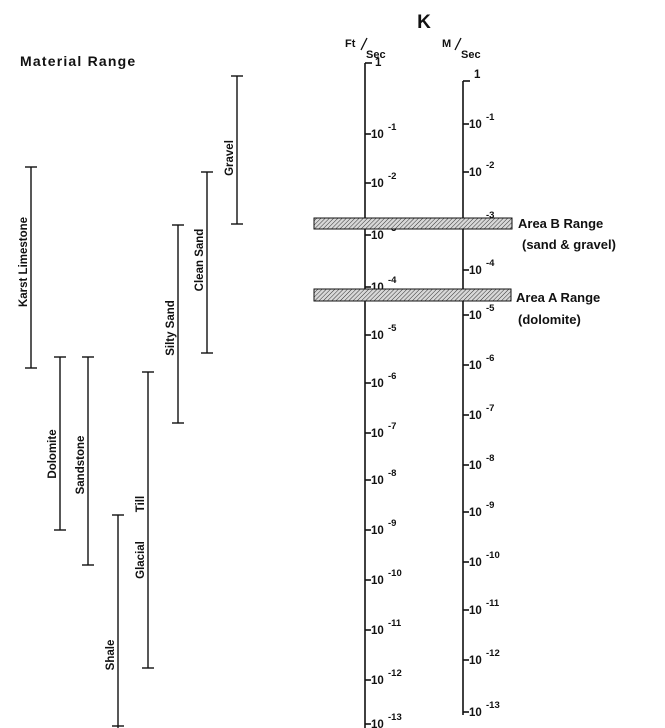 The image size is (665, 728). I want to click on material-label-clean-sand: Clean Sand, so click(200, 260).